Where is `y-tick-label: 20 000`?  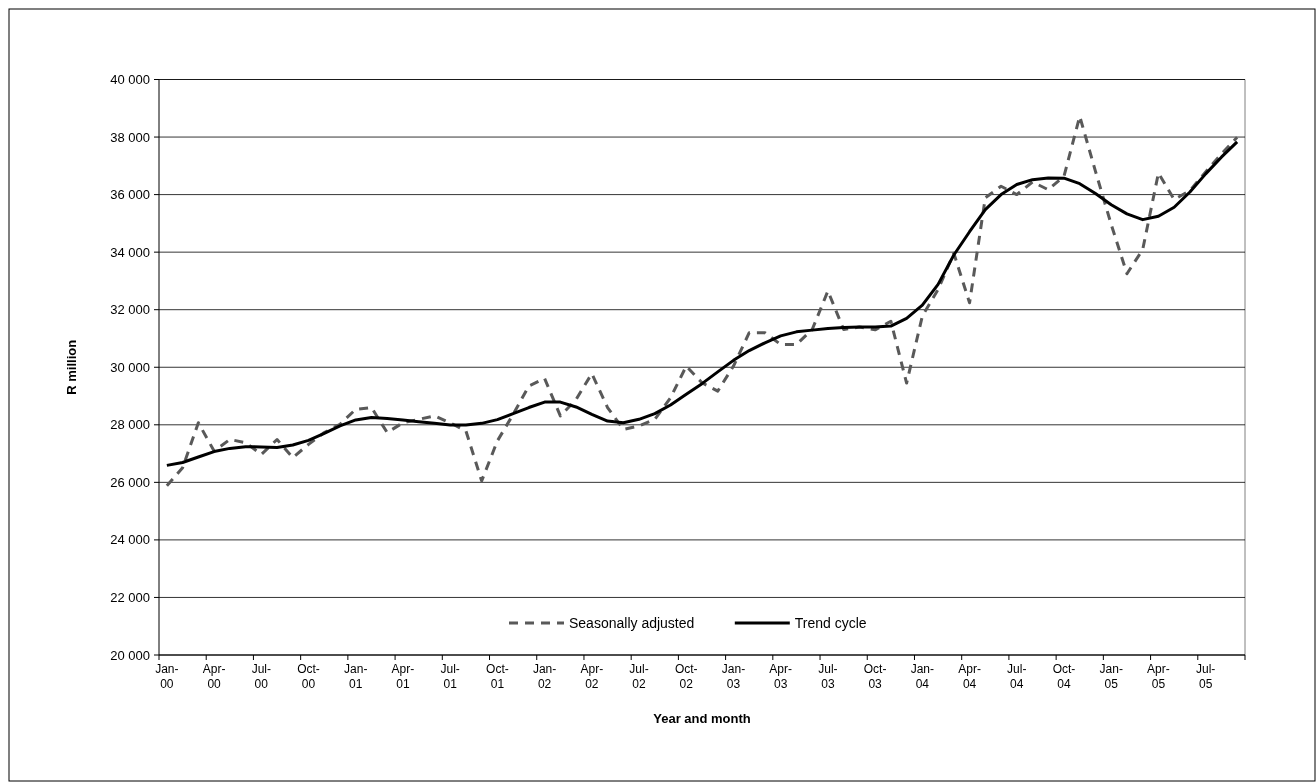 y-tick-label: 20 000 is located at coordinates (130, 655).